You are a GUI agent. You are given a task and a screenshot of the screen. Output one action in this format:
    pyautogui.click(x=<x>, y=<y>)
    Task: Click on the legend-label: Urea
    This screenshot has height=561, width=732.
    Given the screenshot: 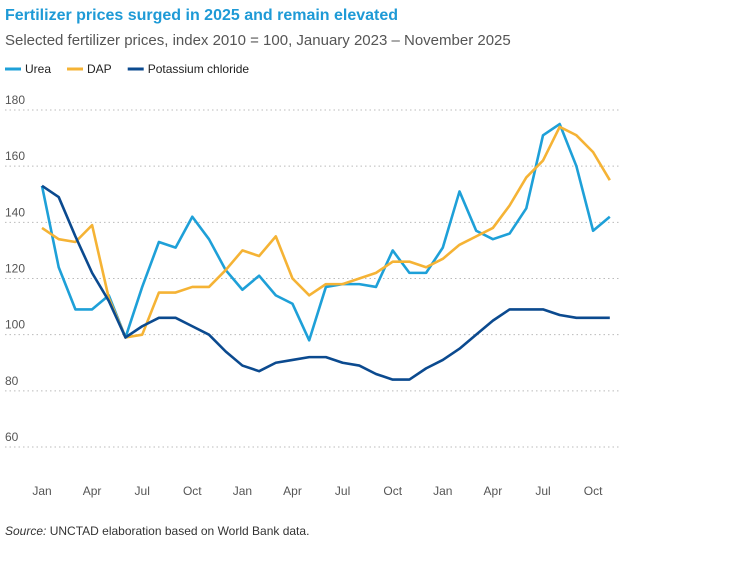 What is the action you would take?
    pyautogui.click(x=38, y=69)
    